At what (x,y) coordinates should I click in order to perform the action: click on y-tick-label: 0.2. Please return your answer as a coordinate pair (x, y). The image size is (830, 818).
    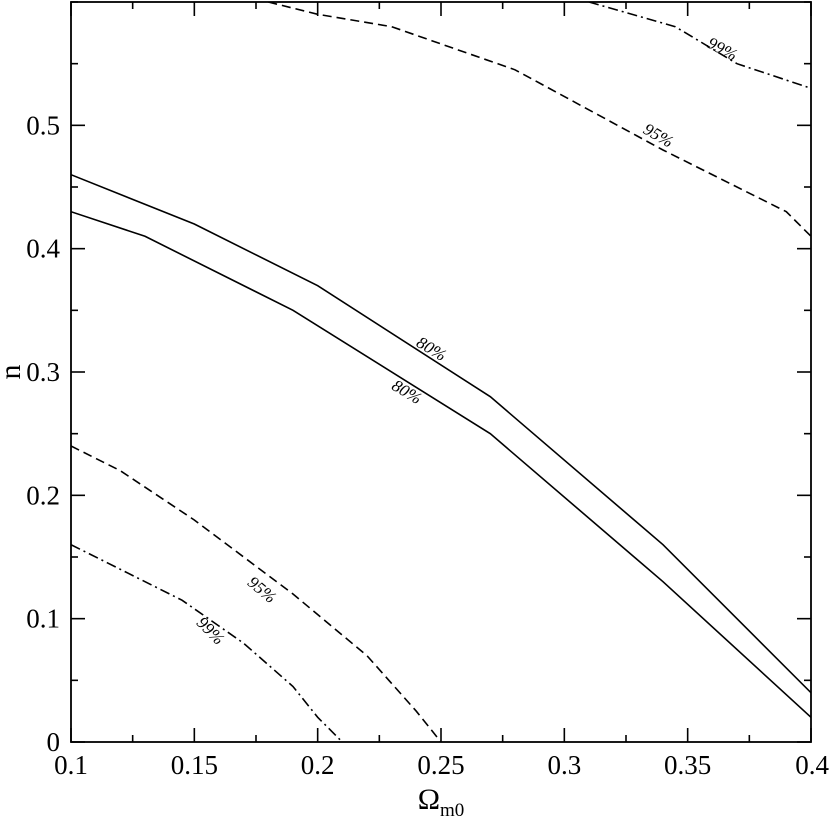
    Looking at the image, I should click on (43, 495).